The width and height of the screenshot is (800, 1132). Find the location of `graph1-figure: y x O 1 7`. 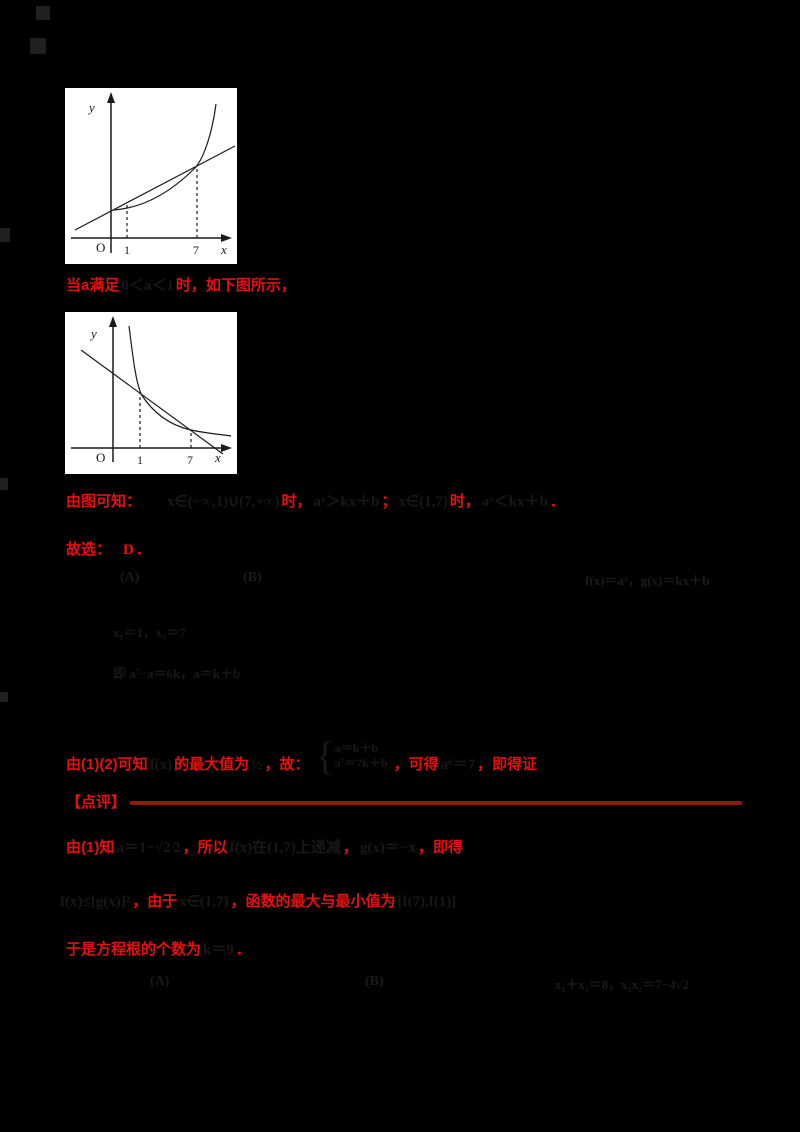

graph1-figure: y x O 1 7 is located at coordinates (153, 174).